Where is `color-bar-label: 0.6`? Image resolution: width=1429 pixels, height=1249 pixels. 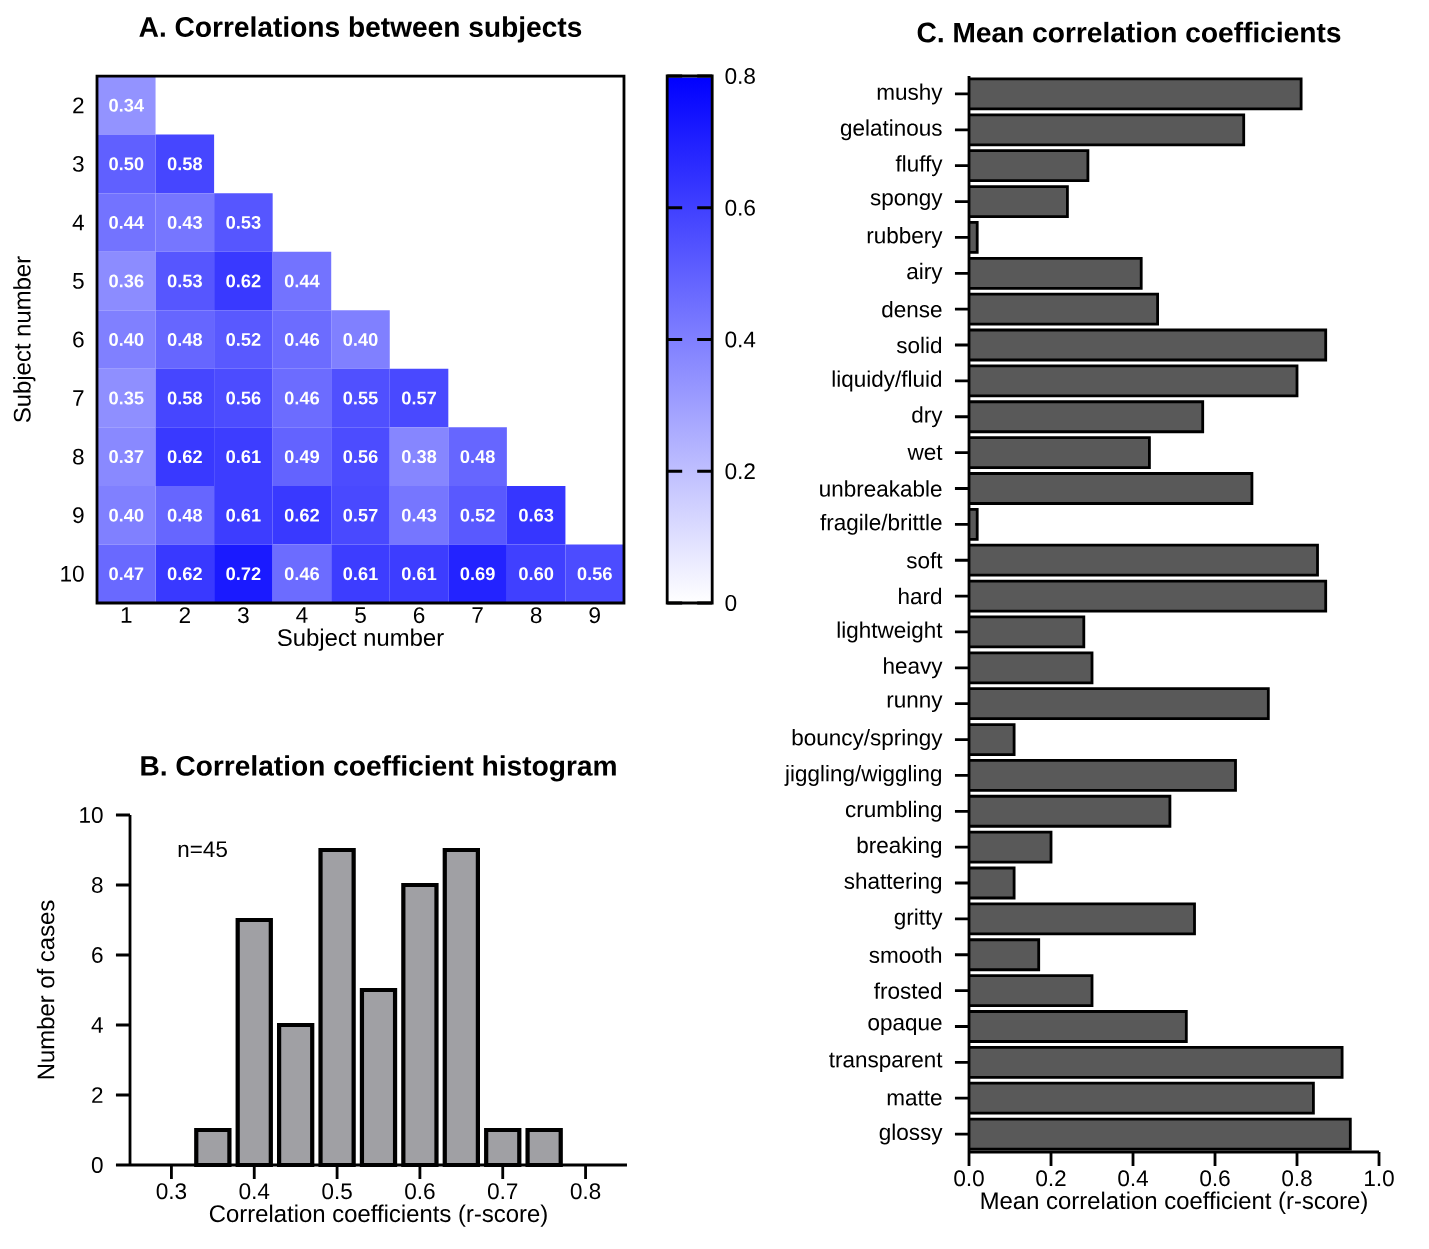
color-bar-label: 0.6 is located at coordinates (740, 207).